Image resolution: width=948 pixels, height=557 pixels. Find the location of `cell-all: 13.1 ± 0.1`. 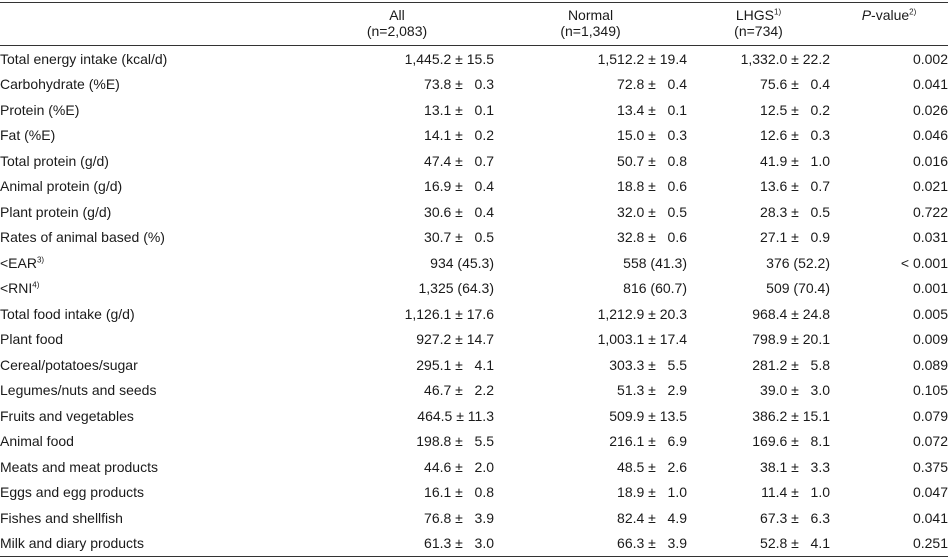

cell-all: 13.1 ± 0.1 is located at coordinates (459, 109).